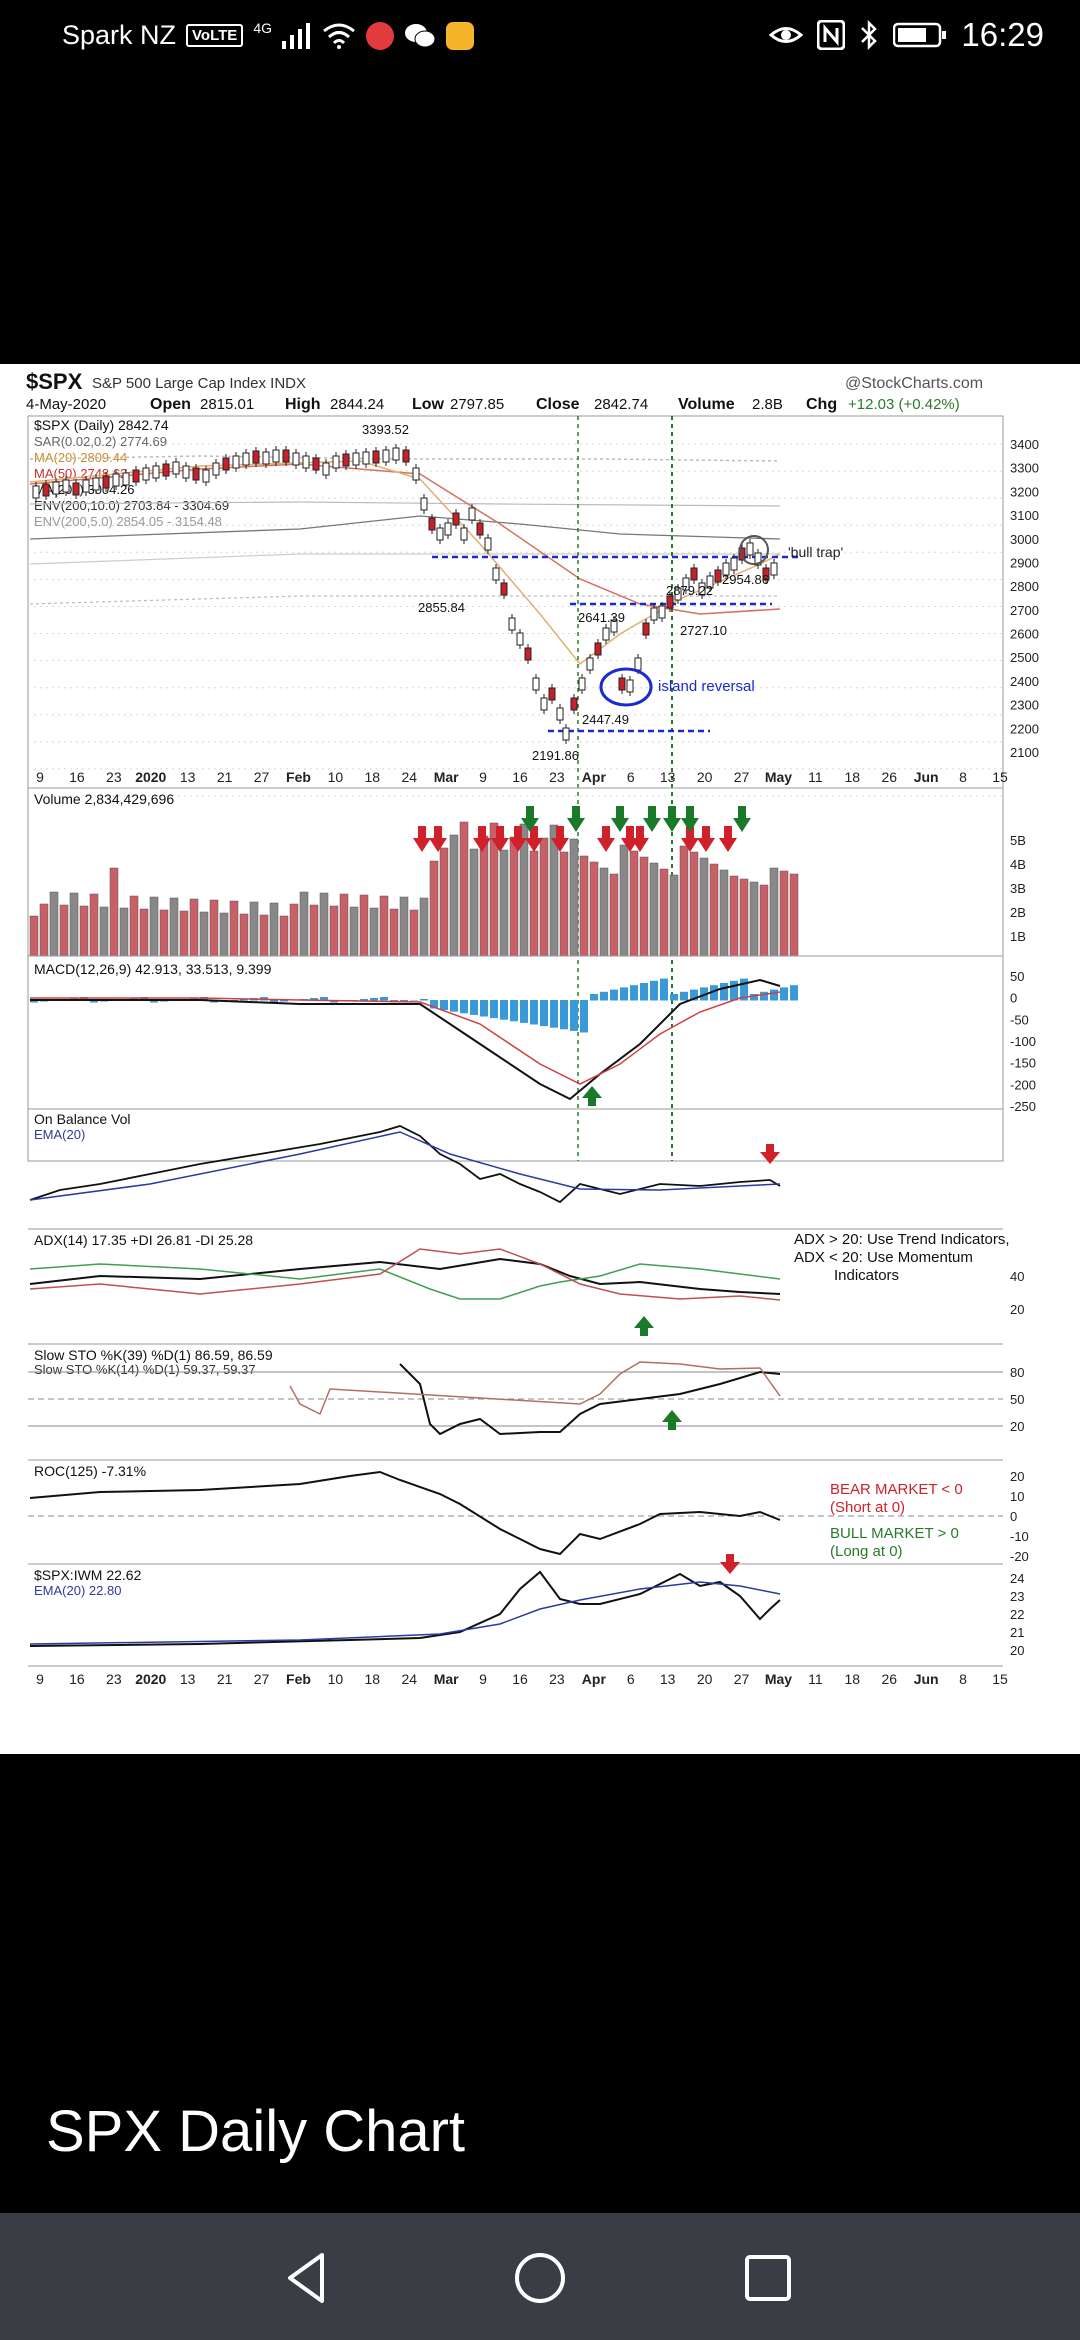  What do you see at coordinates (768, 2278) in the screenshot?
I see `recents-icon` at bounding box center [768, 2278].